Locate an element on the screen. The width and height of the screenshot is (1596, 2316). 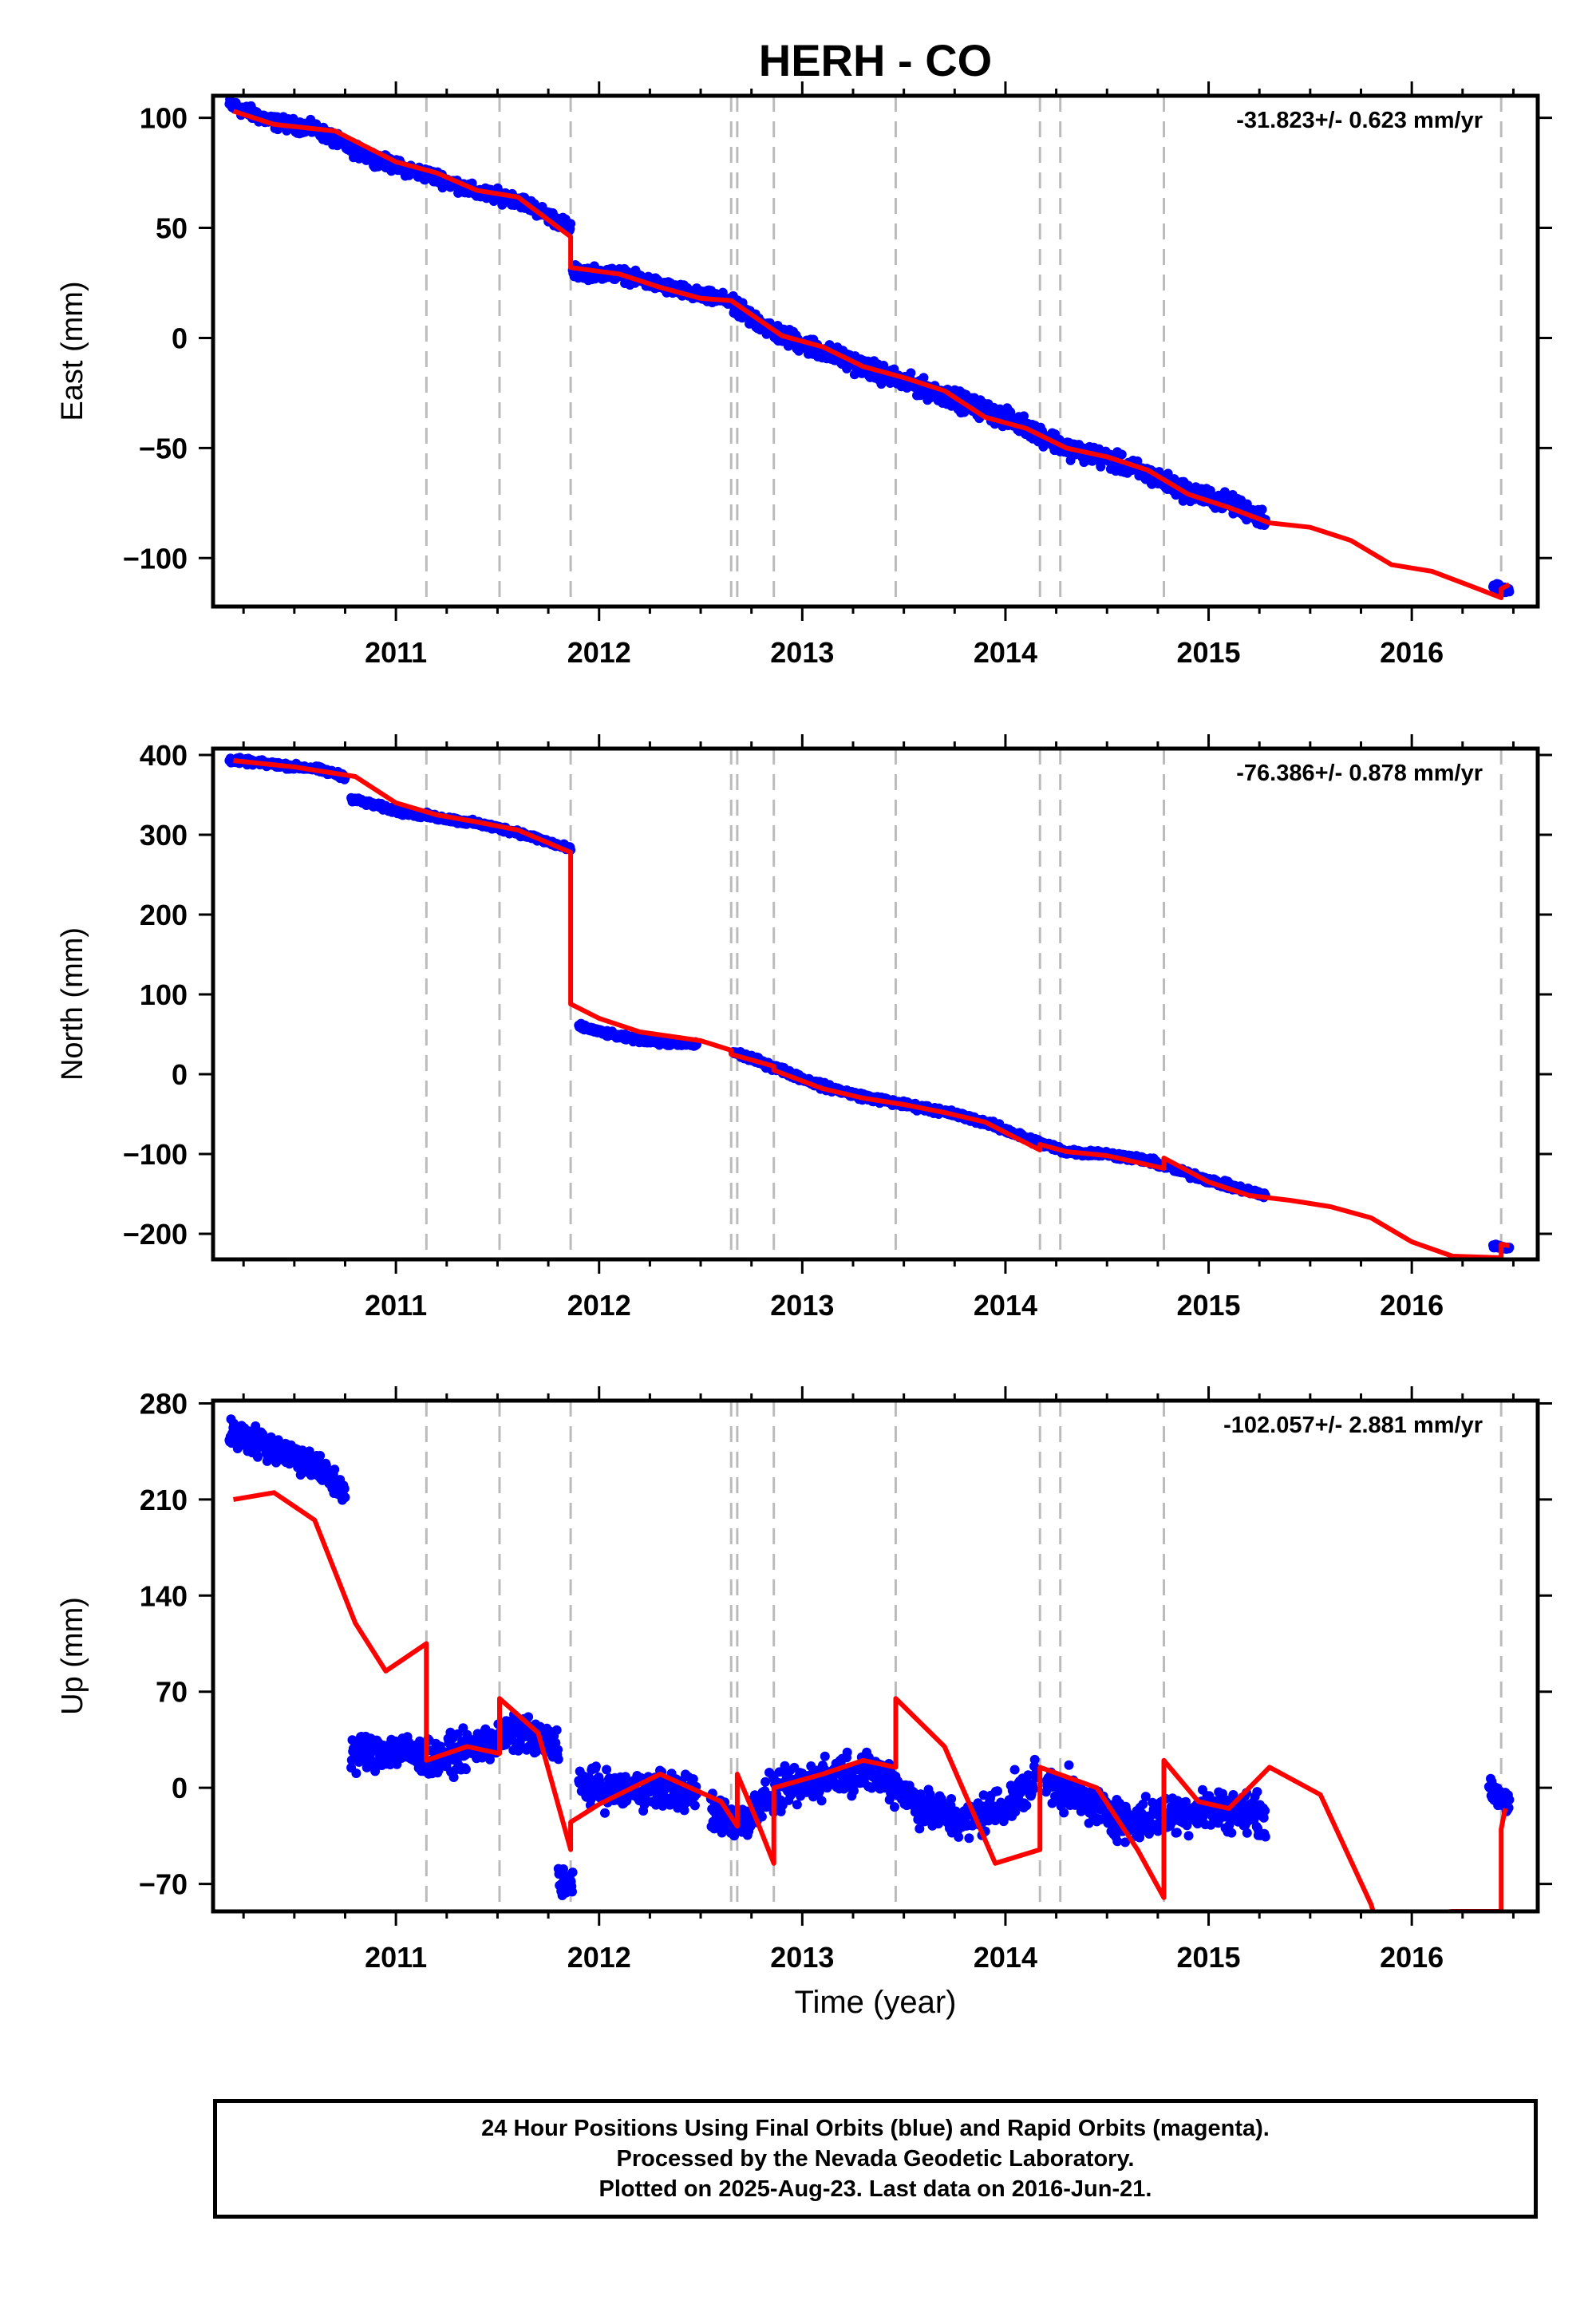
y-tick-label: 200 is located at coordinates (164, 915).